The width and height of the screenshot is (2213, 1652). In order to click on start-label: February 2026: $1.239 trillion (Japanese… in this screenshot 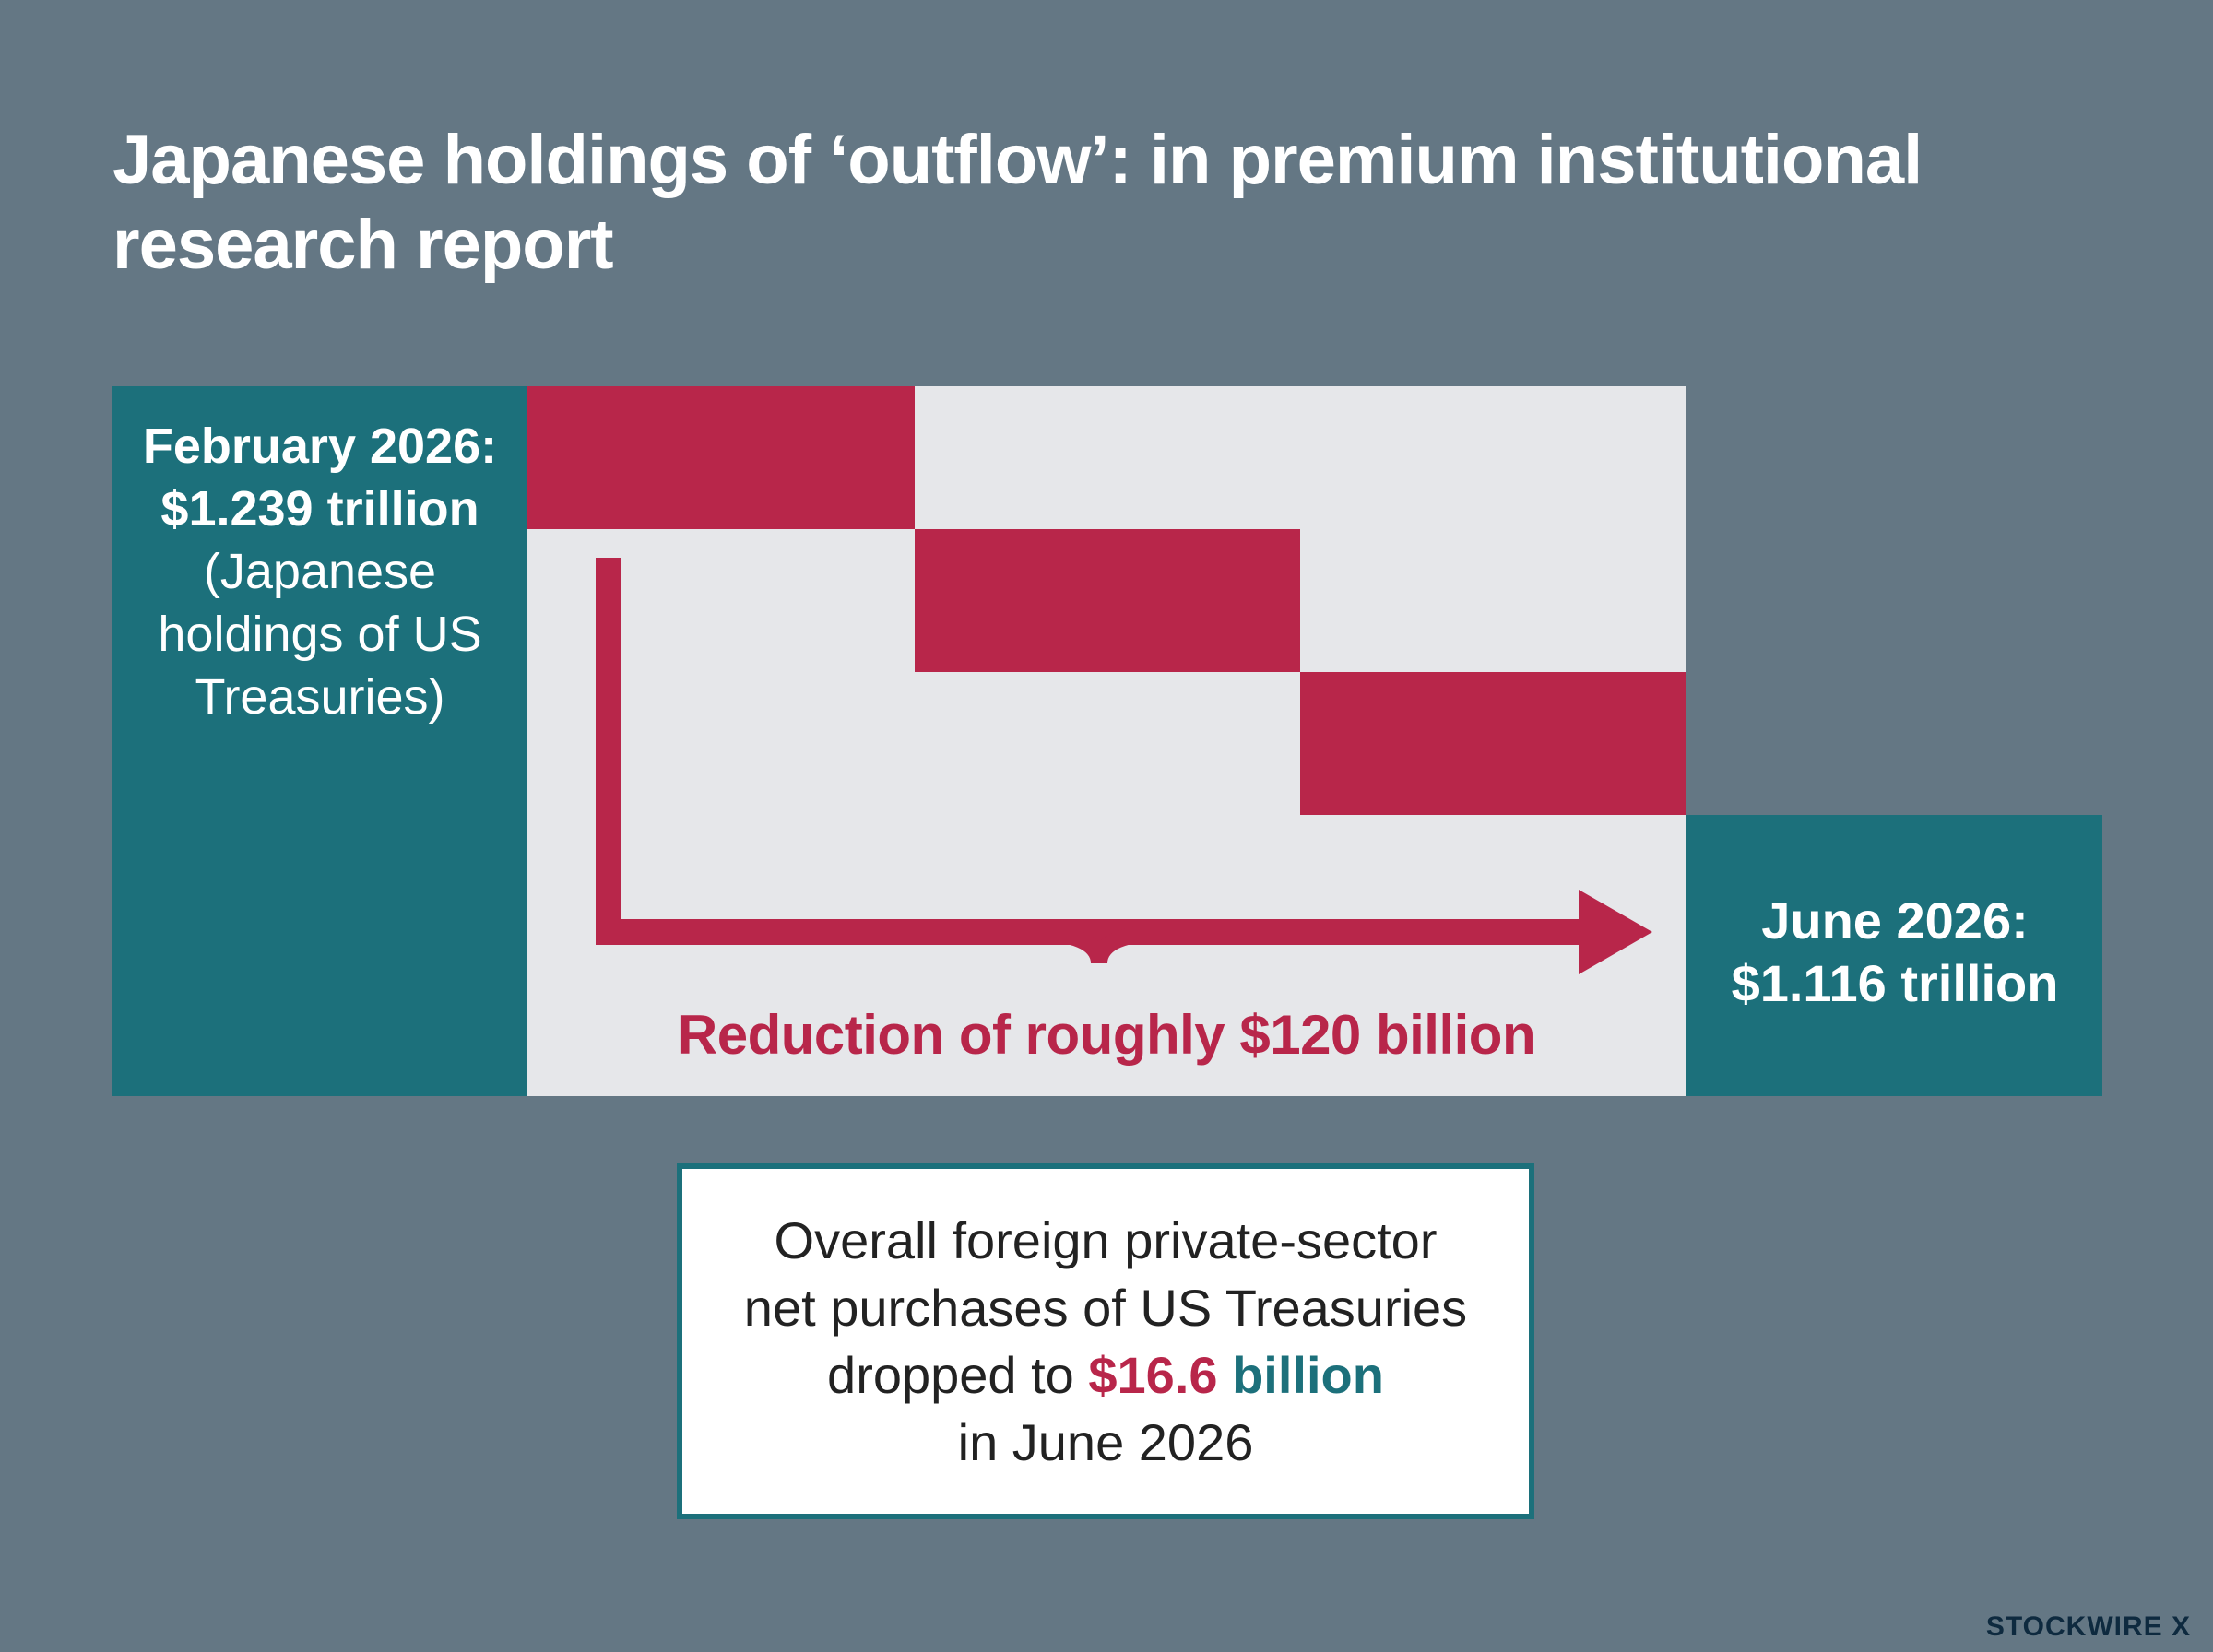, I will do `click(319, 571)`.